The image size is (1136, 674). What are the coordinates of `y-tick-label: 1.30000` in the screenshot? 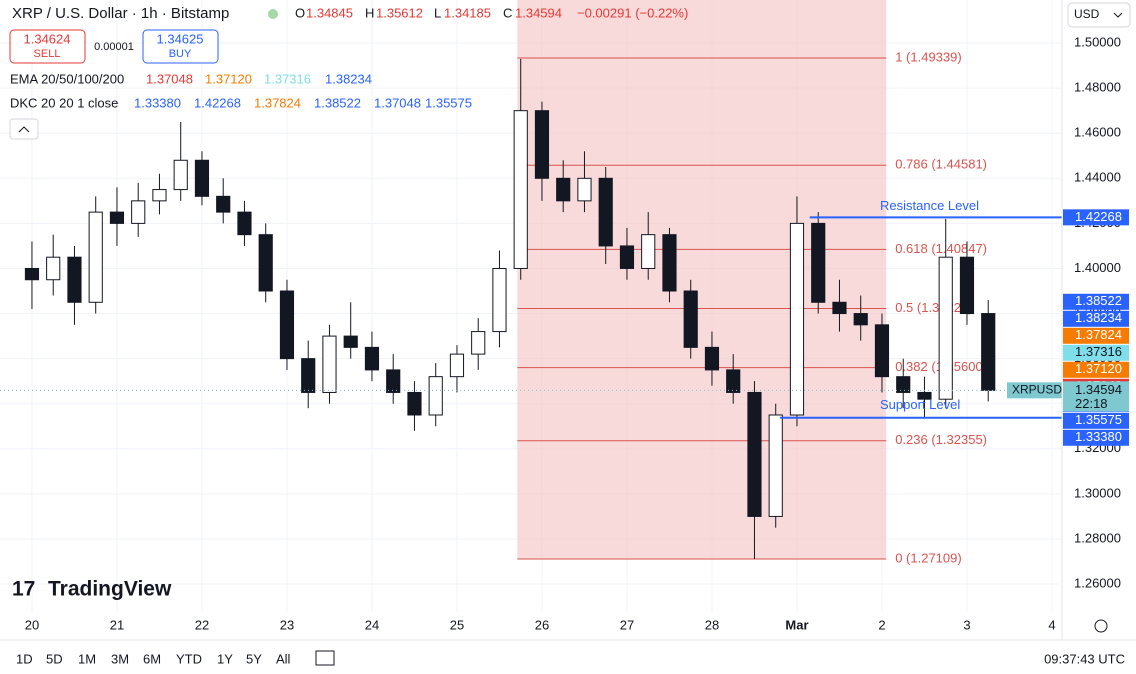 It's located at (1097, 492).